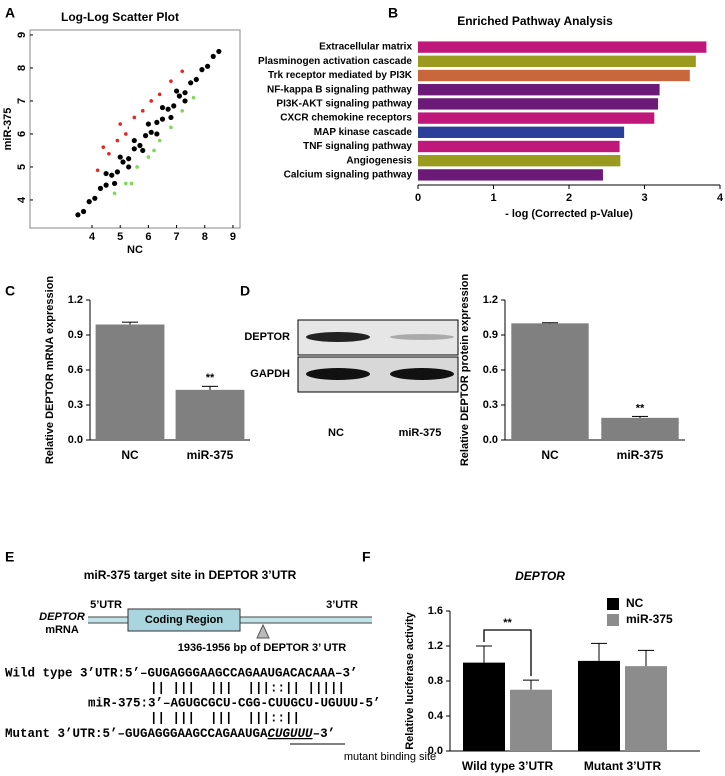 This screenshot has height=776, width=725. Describe the element at coordinates (635, 603) in the screenshot. I see `legend-label: NC` at that location.